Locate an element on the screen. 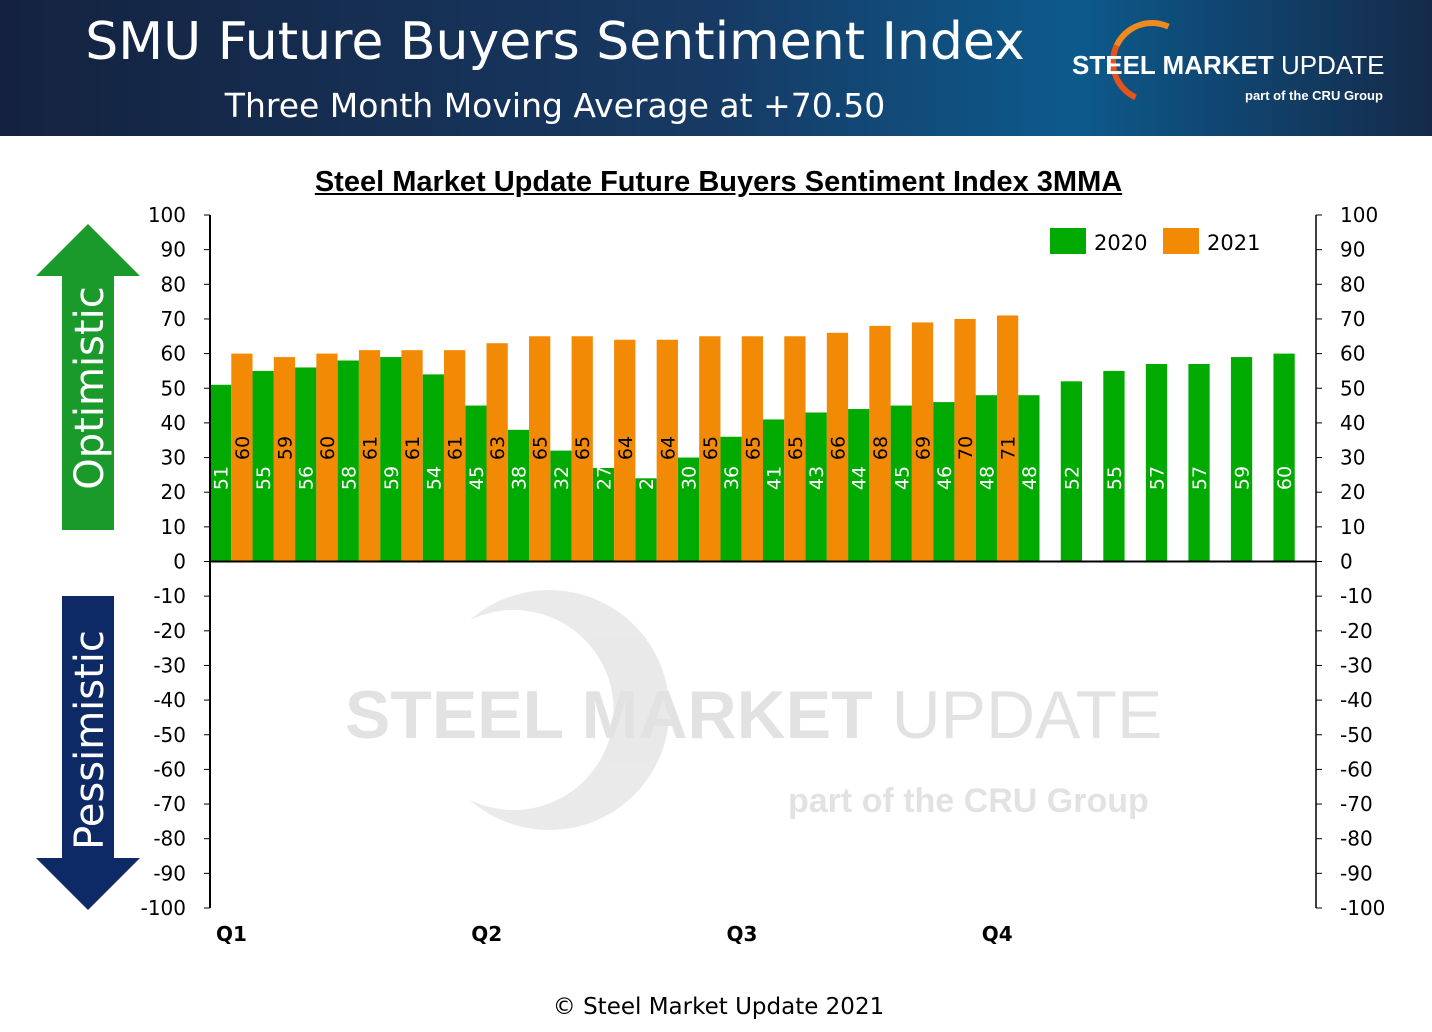 This screenshot has height=1032, width=1432. y-tick-label-left: 50 is located at coordinates (173, 388).